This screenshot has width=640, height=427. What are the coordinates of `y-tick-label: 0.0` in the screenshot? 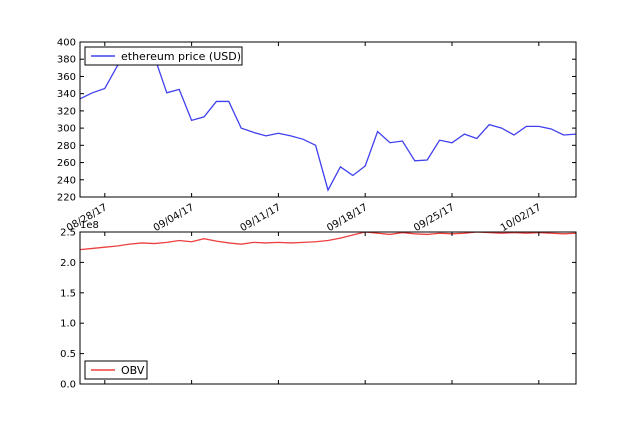 It's located at (68, 385).